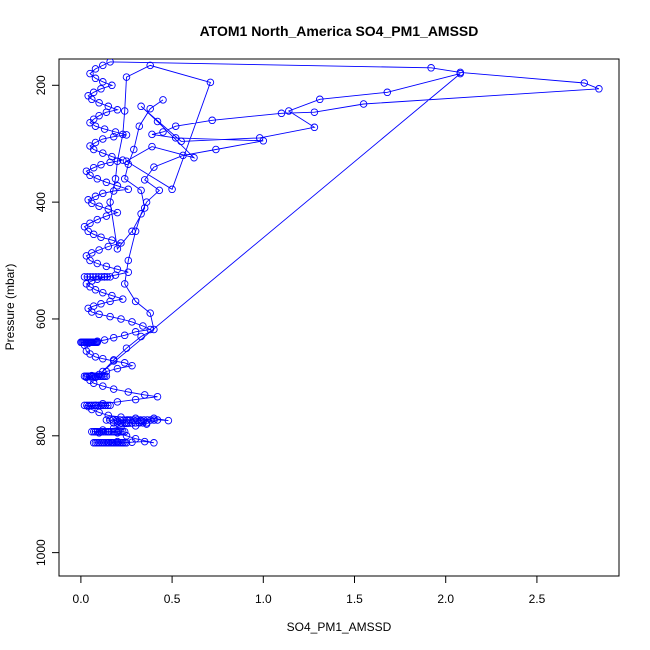  Describe the element at coordinates (41, 319) in the screenshot. I see `y-tick-label: 600` at that location.